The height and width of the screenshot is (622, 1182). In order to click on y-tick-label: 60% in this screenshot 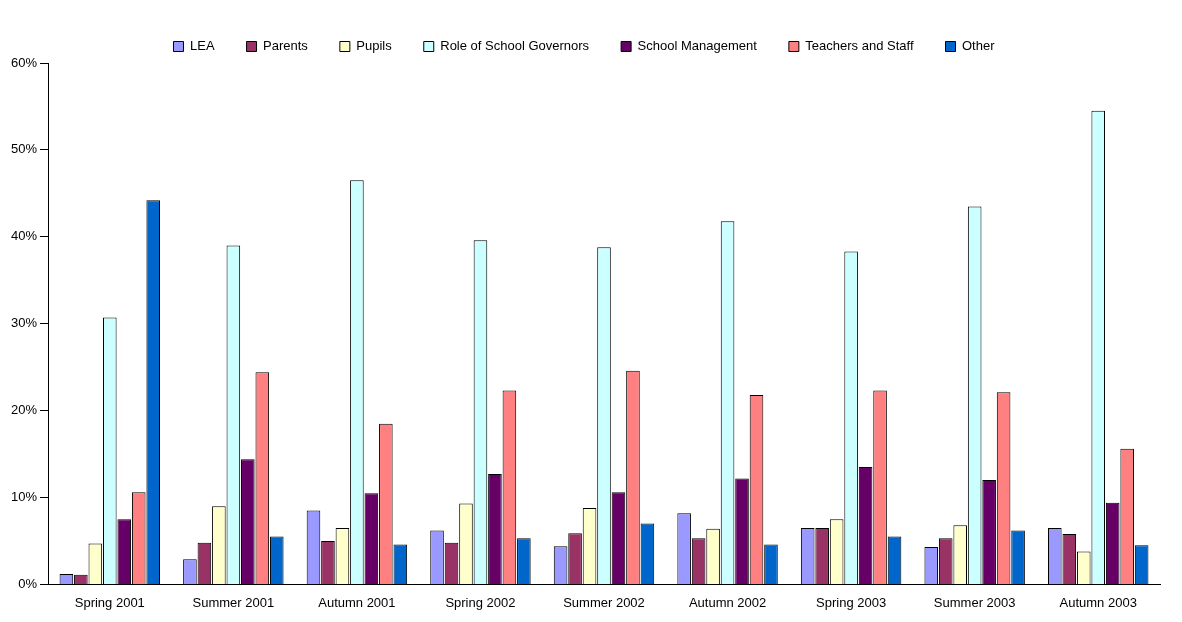, I will do `click(24, 62)`.